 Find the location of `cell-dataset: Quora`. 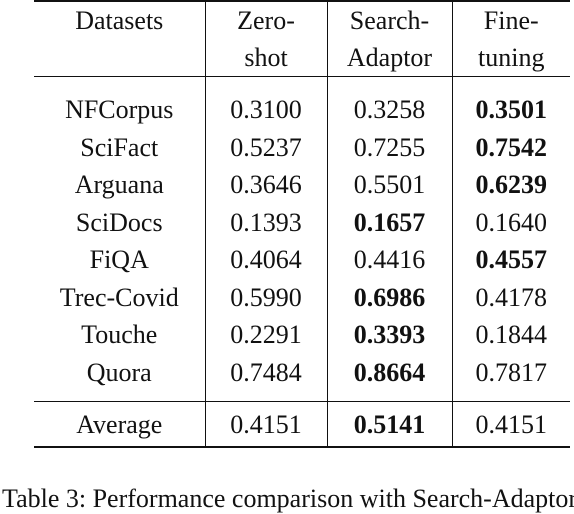

cell-dataset: Quora is located at coordinates (120, 372).